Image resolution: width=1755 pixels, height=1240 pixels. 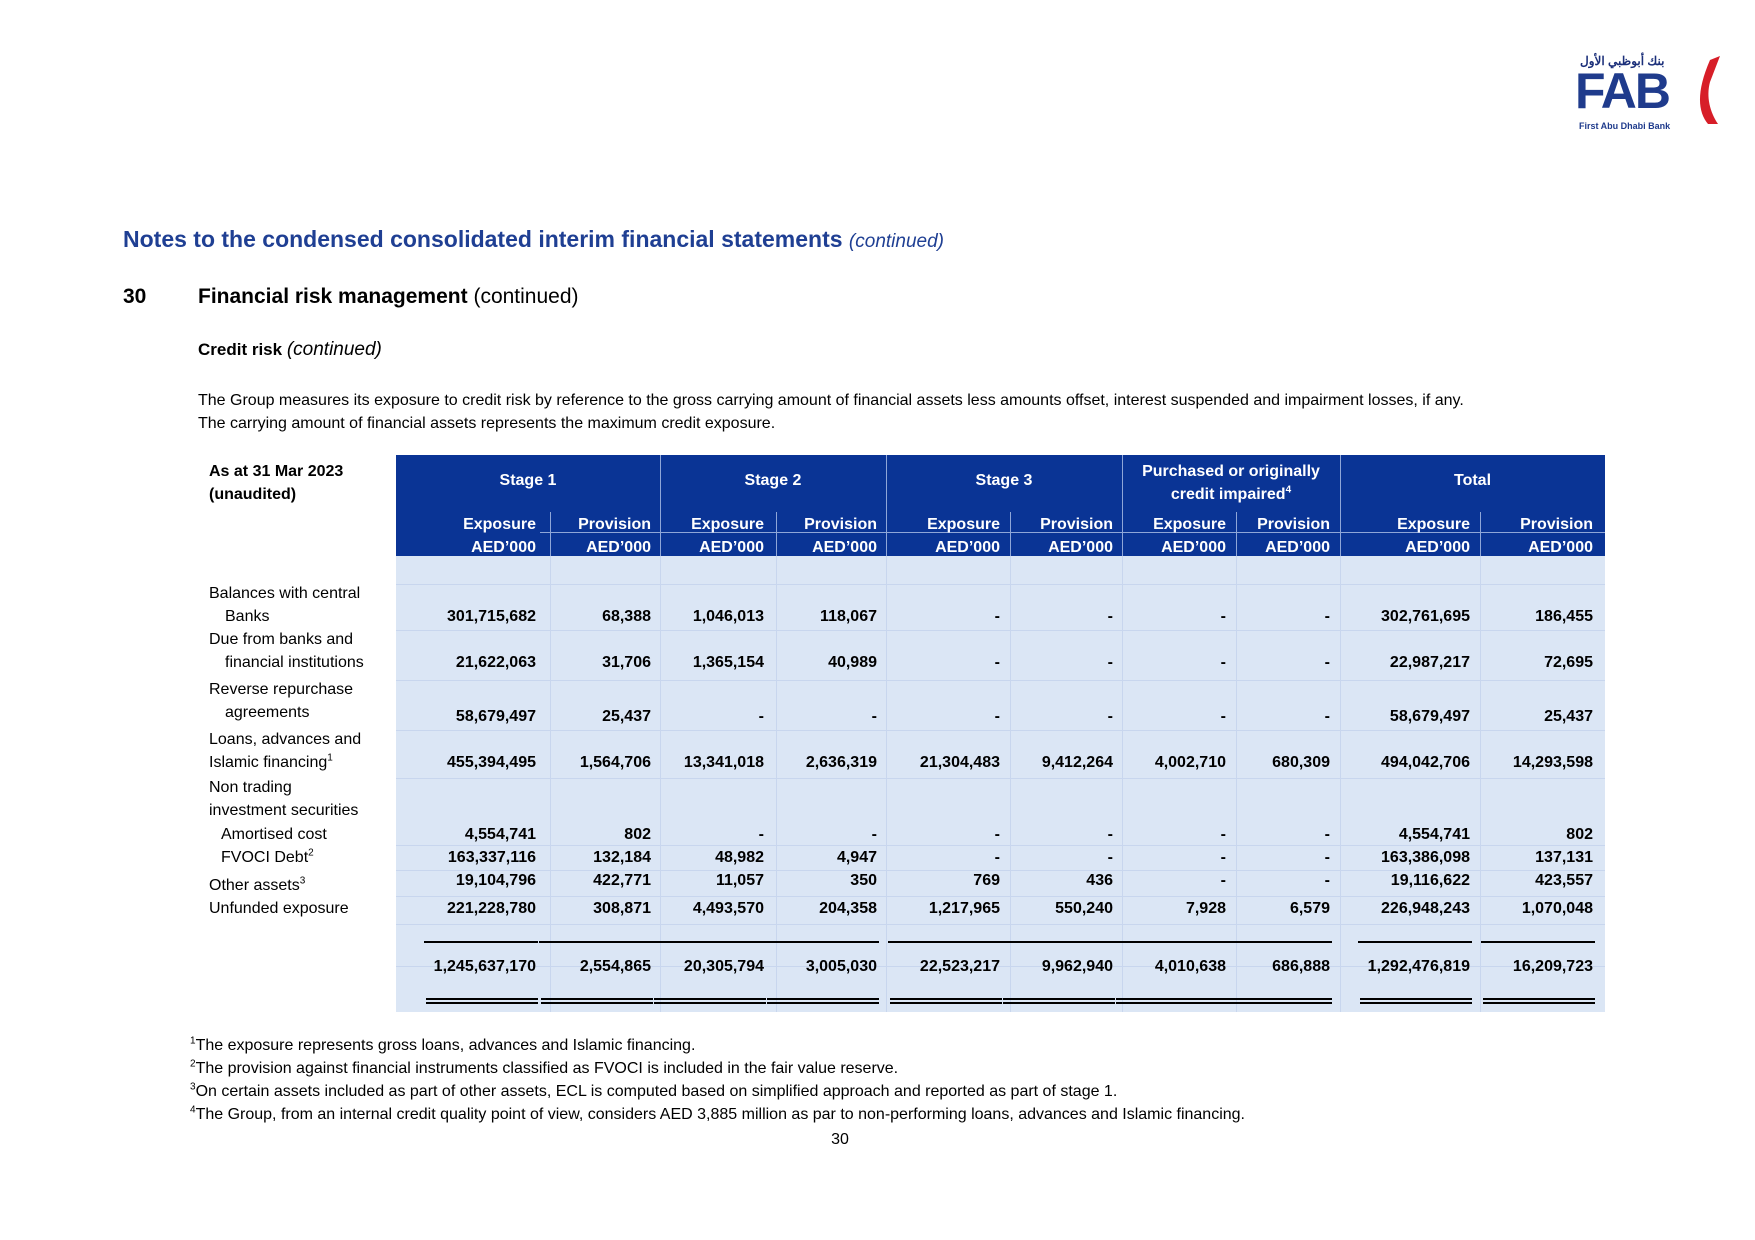 What do you see at coordinates (1425, 762) in the screenshot?
I see `table-cell: 494,042,706` at bounding box center [1425, 762].